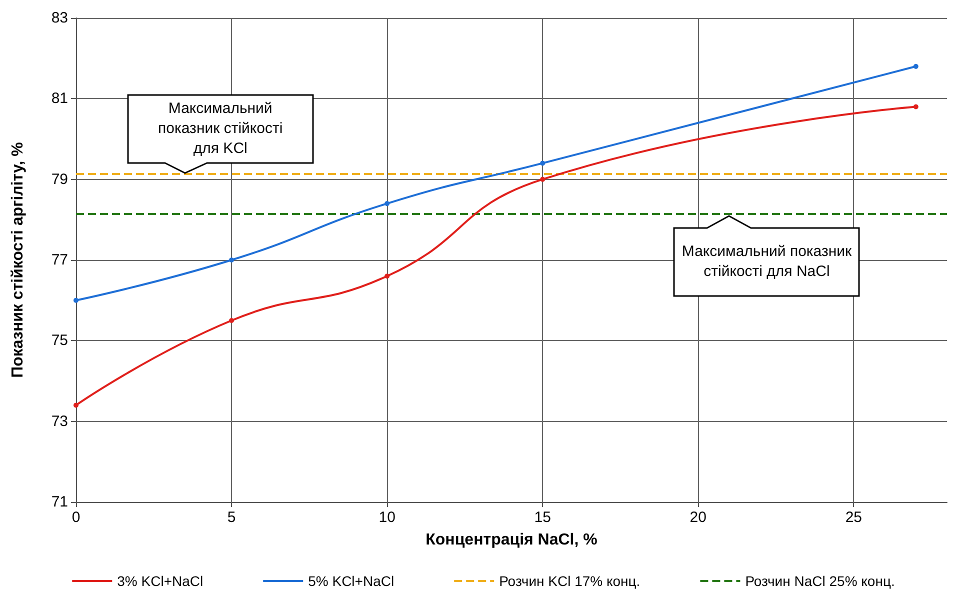 The height and width of the screenshot is (597, 967). I want to click on x-tick-label: 0, so click(76, 517).